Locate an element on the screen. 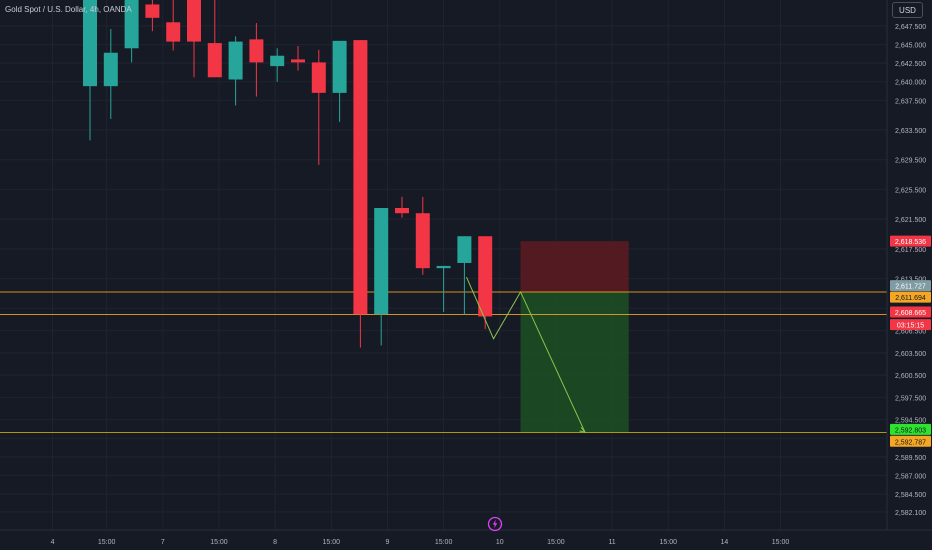 Image resolution: width=932 pixels, height=550 pixels. y-tick-label: 2,645.000 is located at coordinates (910, 46).